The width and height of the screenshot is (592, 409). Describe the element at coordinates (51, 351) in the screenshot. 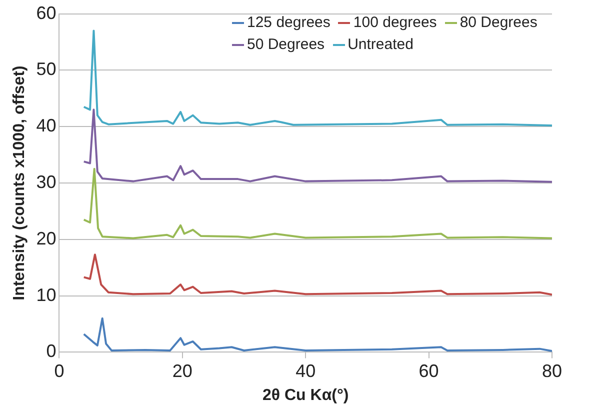

I see `y-tick-label: 0` at that location.